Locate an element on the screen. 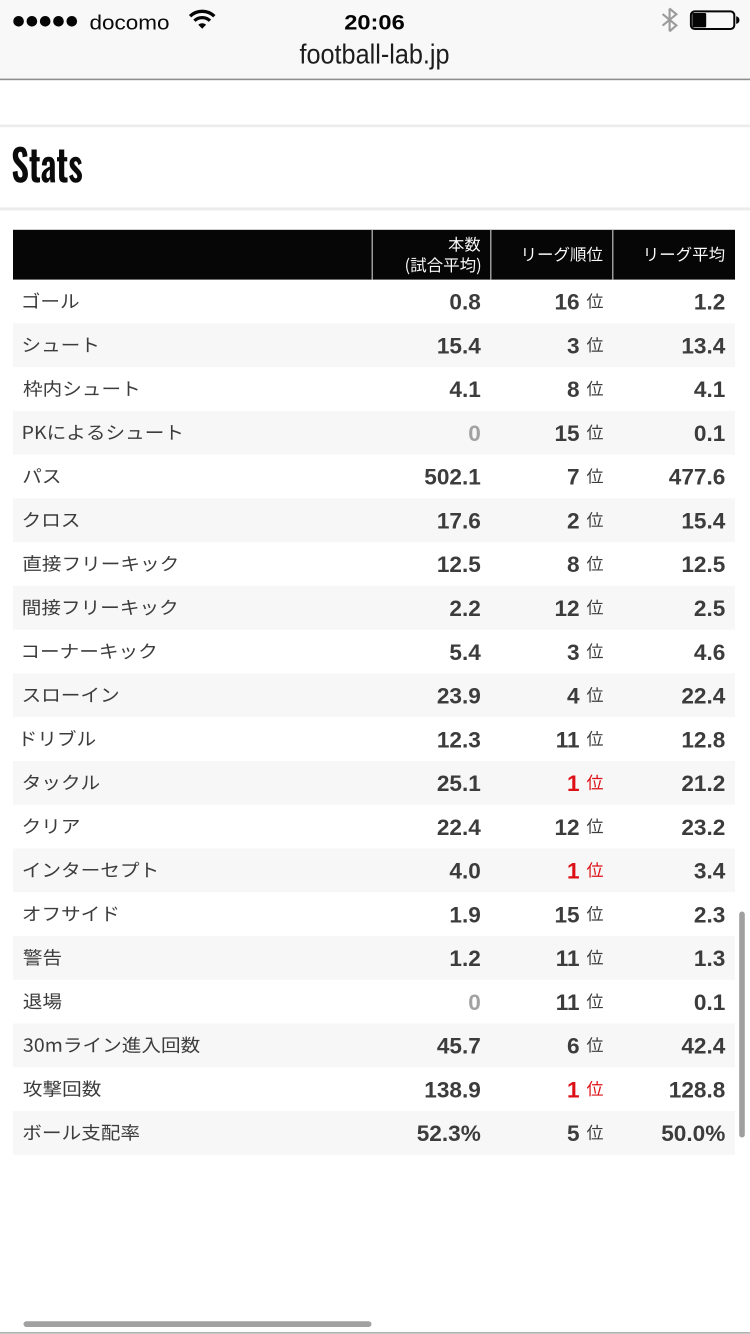 The height and width of the screenshot is (1334, 750). svg-text: 52.3% is located at coordinates (449, 1133).